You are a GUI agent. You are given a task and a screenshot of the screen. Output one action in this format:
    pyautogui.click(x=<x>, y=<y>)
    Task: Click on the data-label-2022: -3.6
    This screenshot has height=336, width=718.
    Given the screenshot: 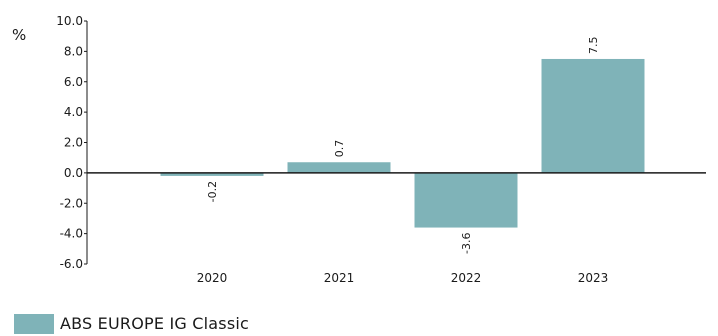 What is the action you would take?
    pyautogui.click(x=466, y=243)
    